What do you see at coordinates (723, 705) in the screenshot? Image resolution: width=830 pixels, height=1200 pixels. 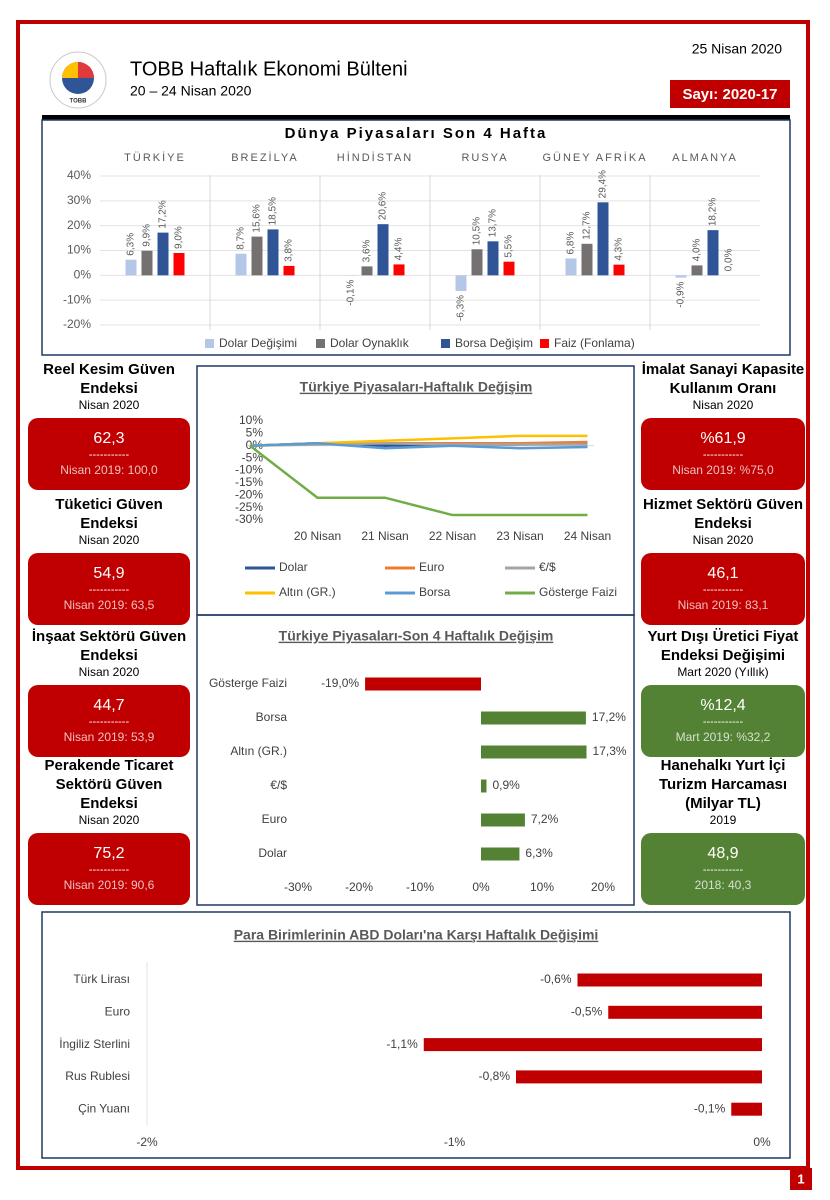 I see `indicator-value: %12,4` at bounding box center [723, 705].